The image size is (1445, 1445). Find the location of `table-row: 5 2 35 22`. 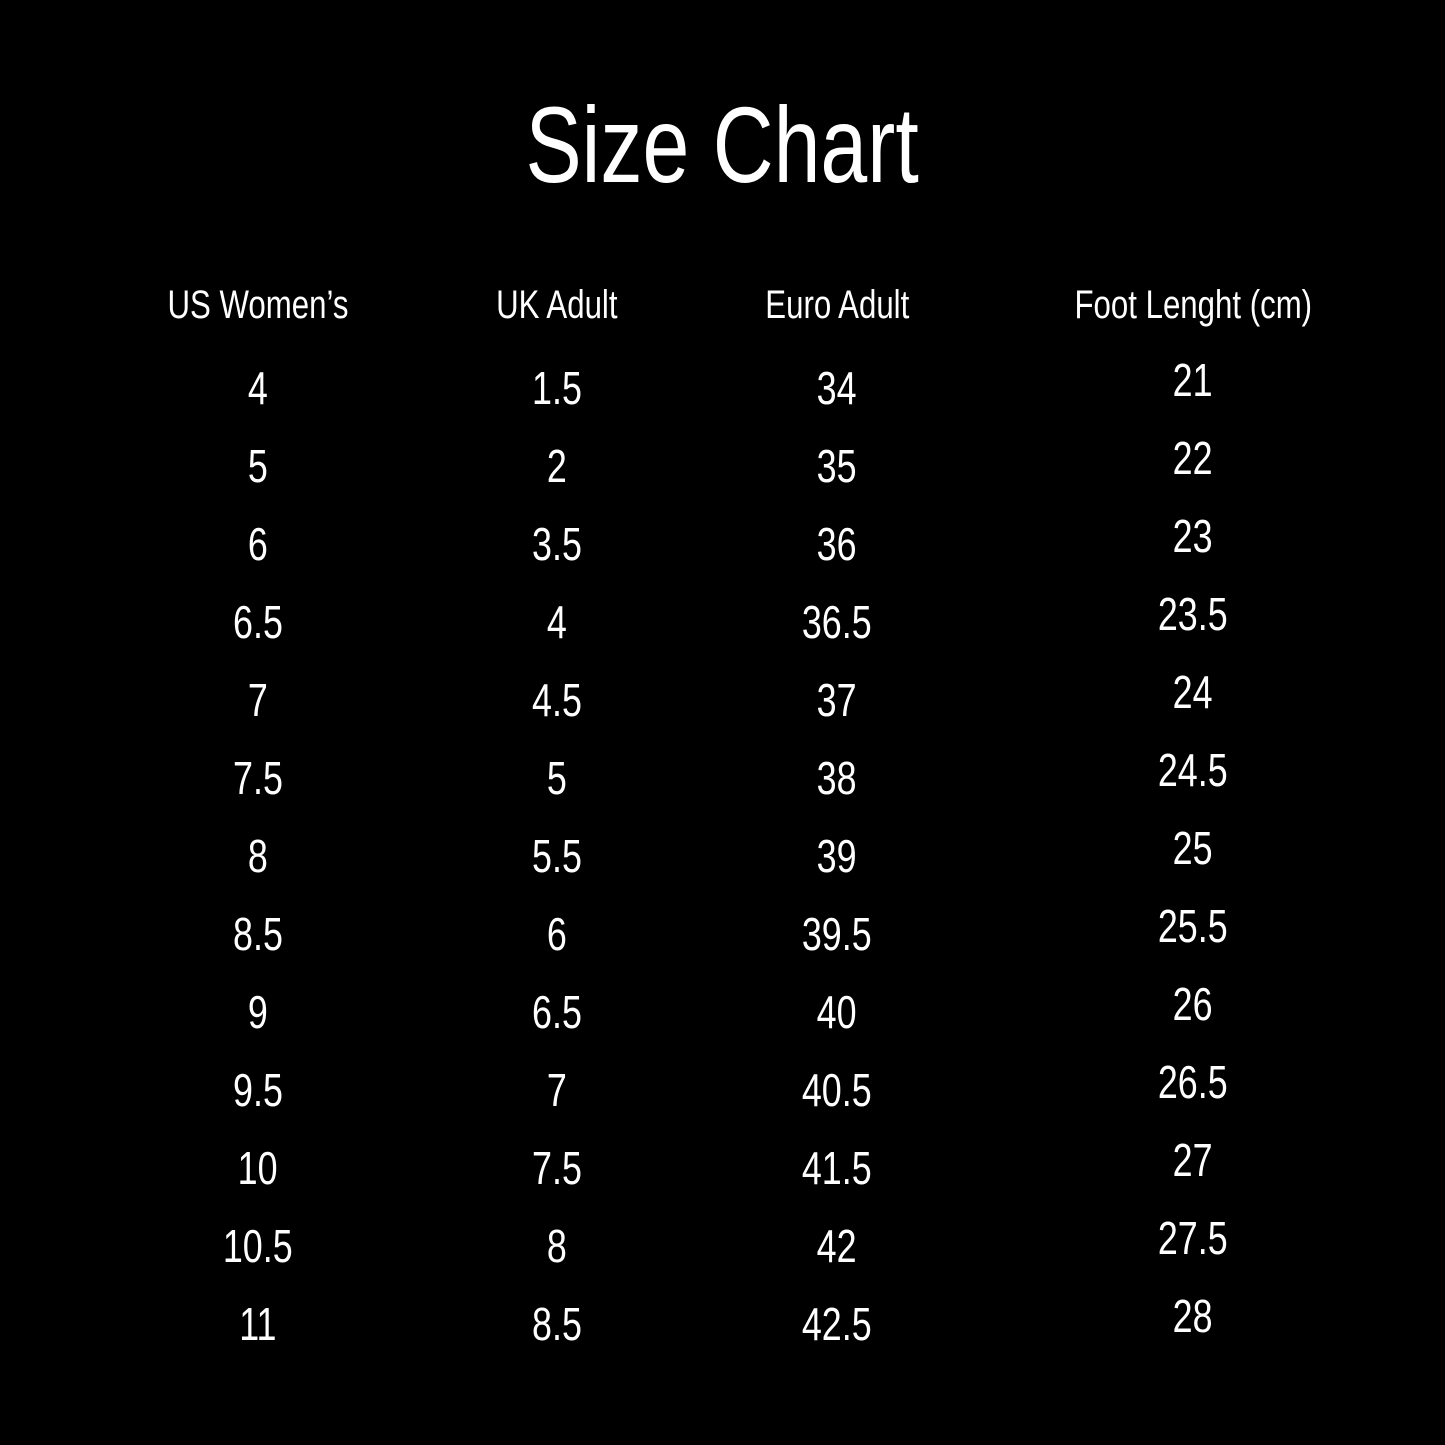

table-row: 5 2 35 22 is located at coordinates (763, 466).